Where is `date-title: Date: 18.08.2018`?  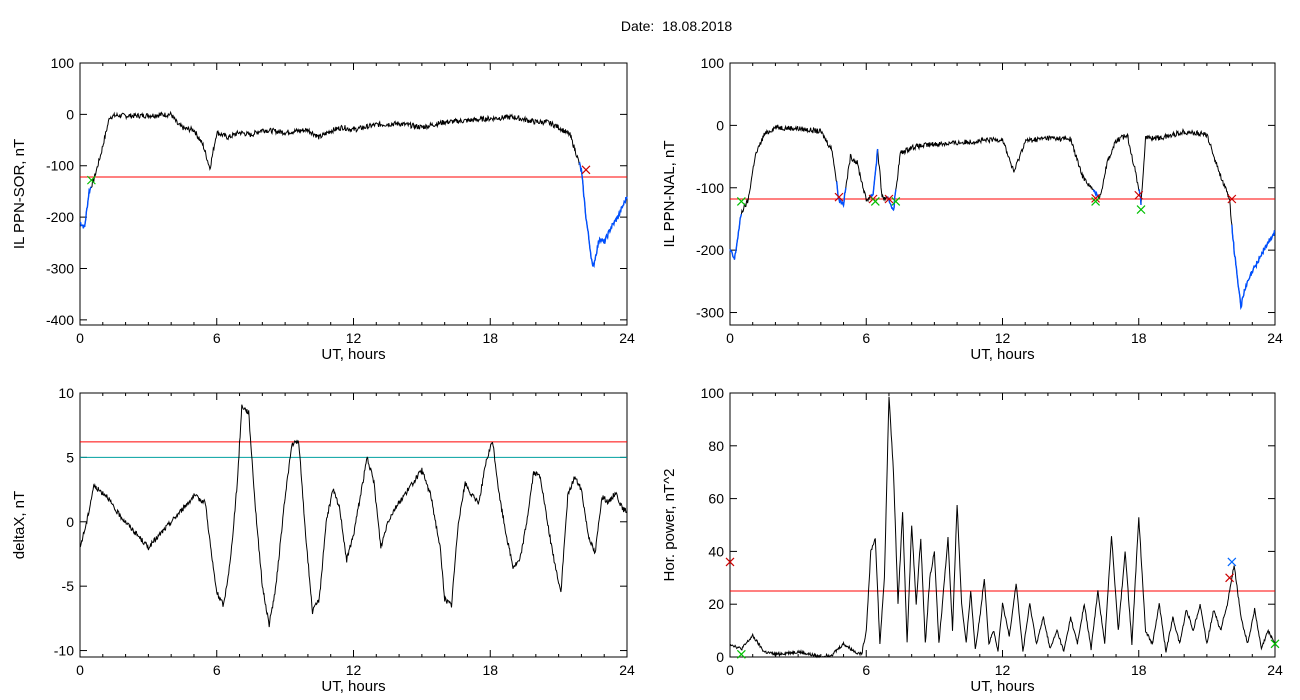
date-title: Date: 18.08.2018 is located at coordinates (650, 26).